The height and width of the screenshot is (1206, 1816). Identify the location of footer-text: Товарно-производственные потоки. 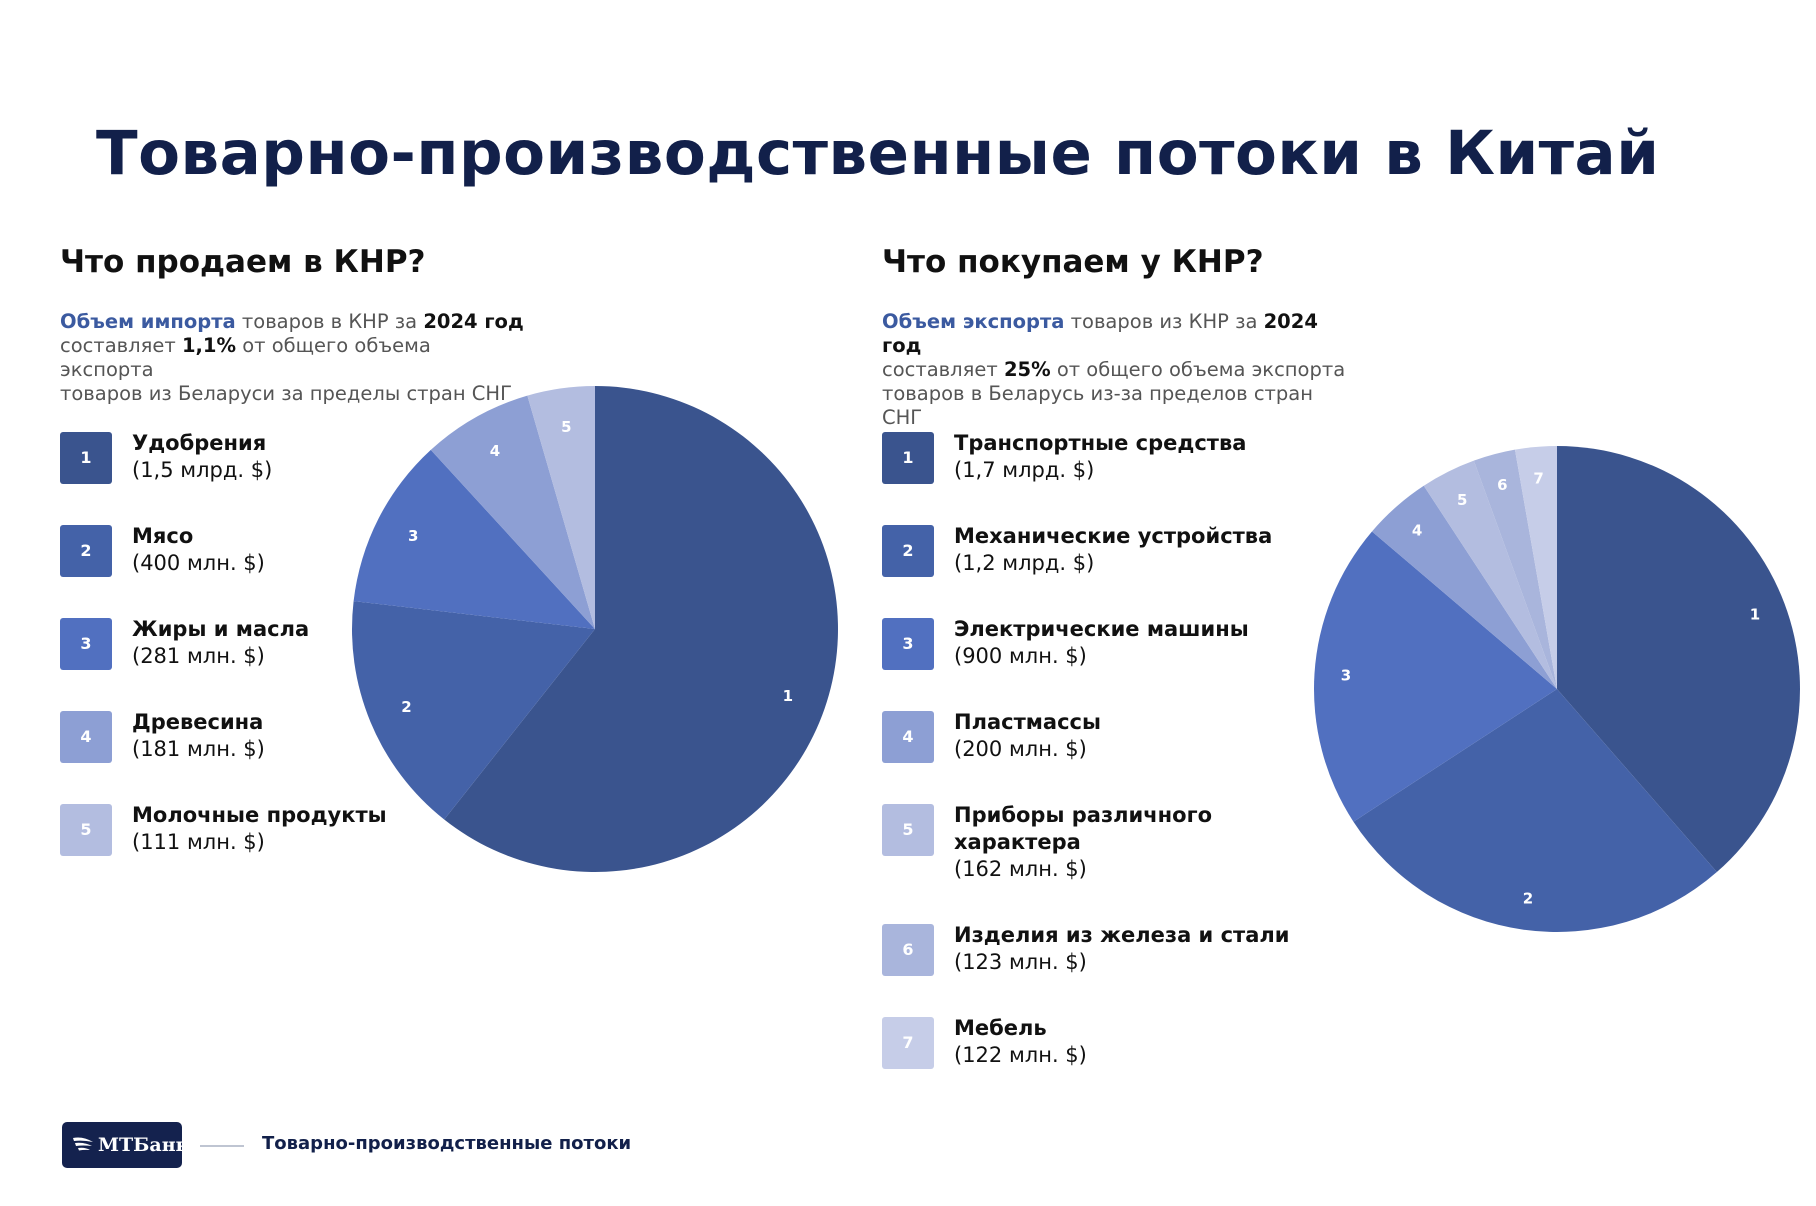
(447, 1143).